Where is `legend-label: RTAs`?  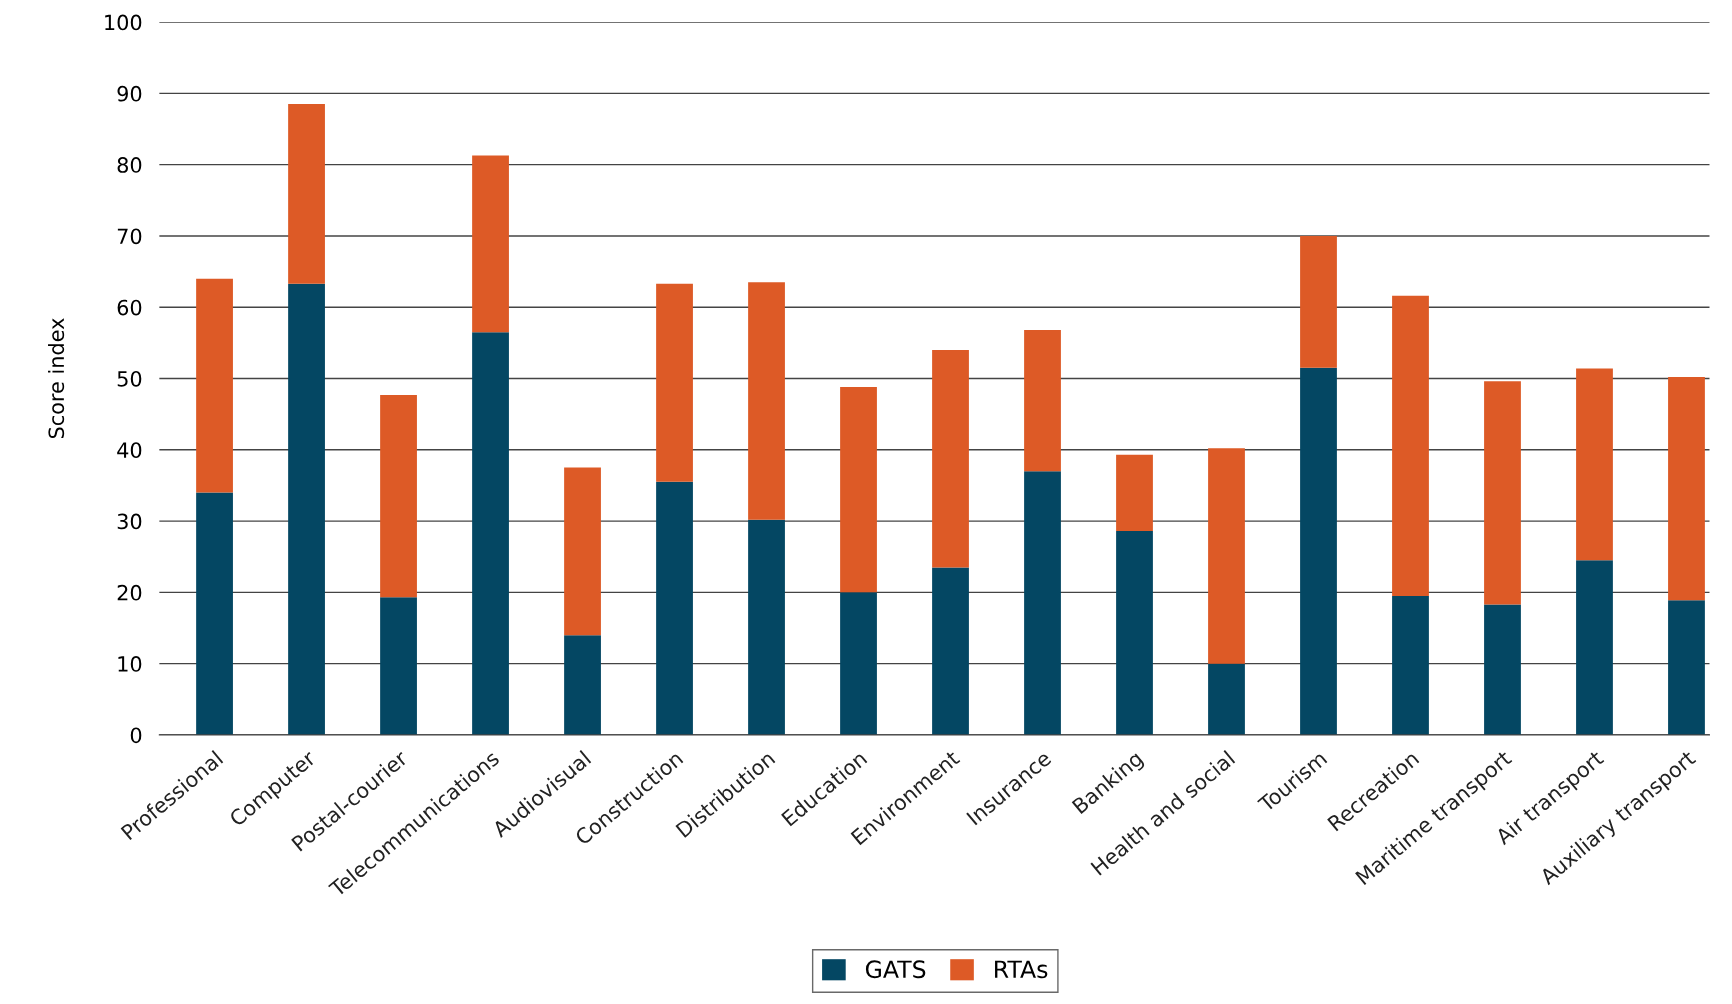 legend-label: RTAs is located at coordinates (1021, 969).